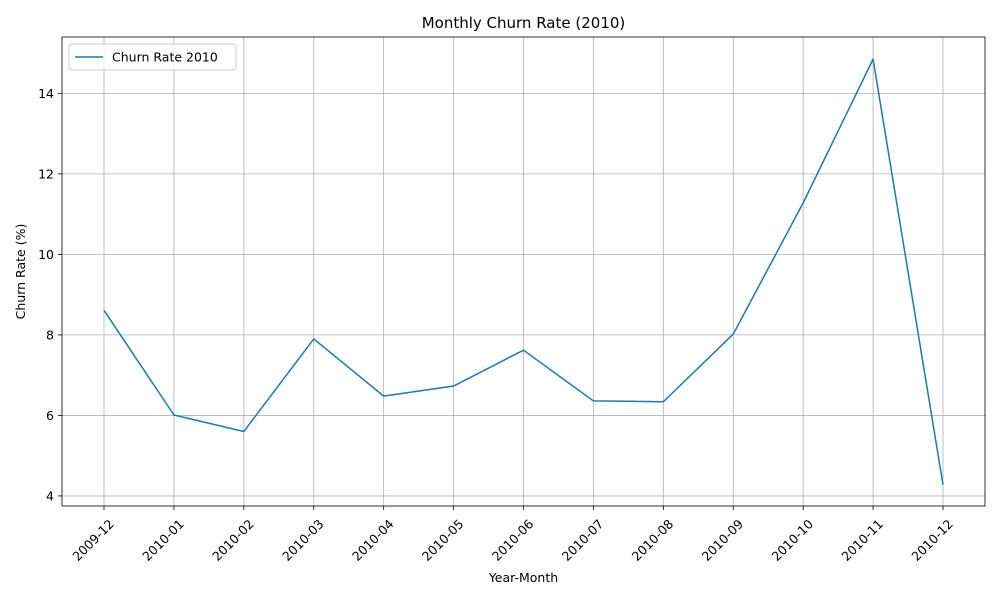 This screenshot has height=600, width=1000. What do you see at coordinates (20, 272) in the screenshot?
I see `y-axis-label: Churn Rate (%)` at bounding box center [20, 272].